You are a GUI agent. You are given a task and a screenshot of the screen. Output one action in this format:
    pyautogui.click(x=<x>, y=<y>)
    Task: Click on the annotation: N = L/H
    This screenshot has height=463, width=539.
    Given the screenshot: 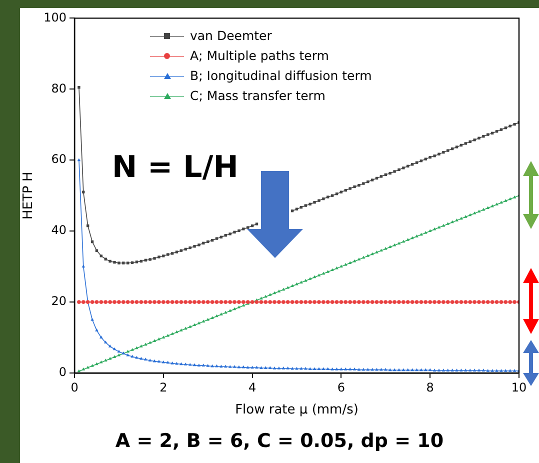 What is the action you would take?
    pyautogui.click(x=175, y=167)
    